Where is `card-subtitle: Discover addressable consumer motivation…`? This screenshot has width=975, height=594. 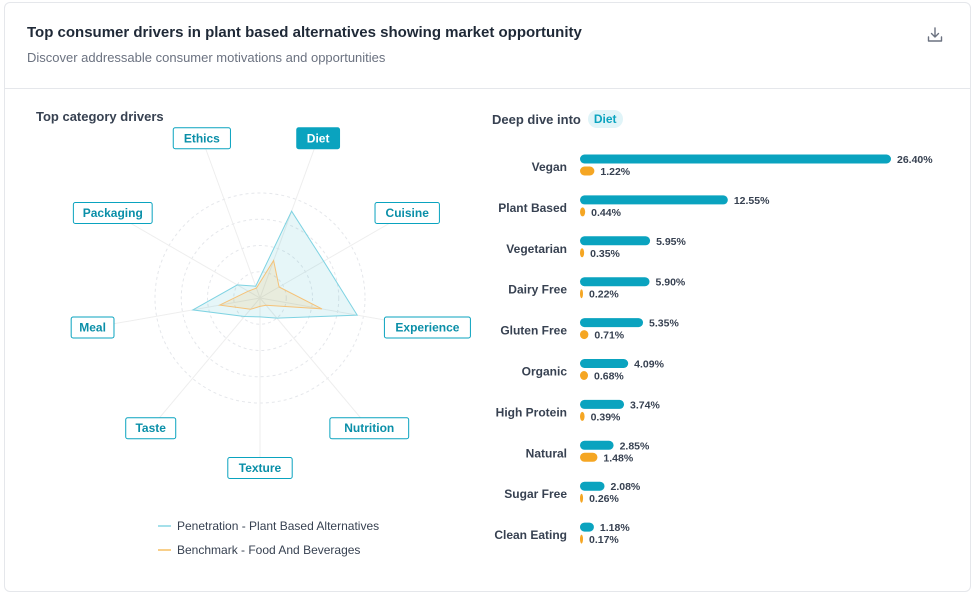
card-subtitle: Discover addressable consumer motivation… is located at coordinates (206, 57).